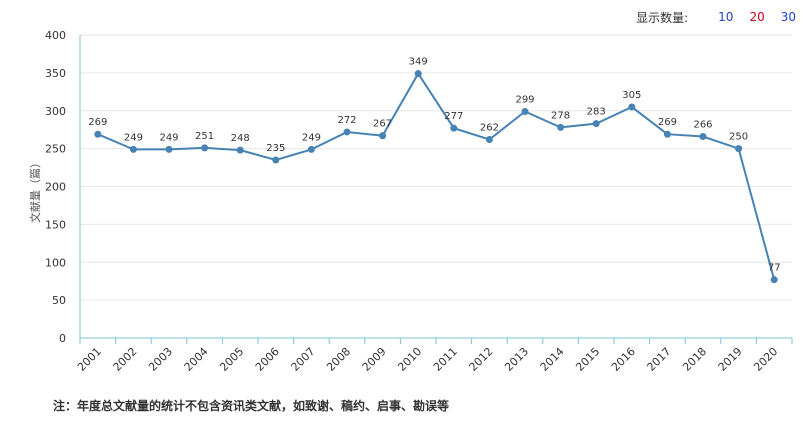 The height and width of the screenshot is (426, 806). I want to click on data-label: 305, so click(631, 95).